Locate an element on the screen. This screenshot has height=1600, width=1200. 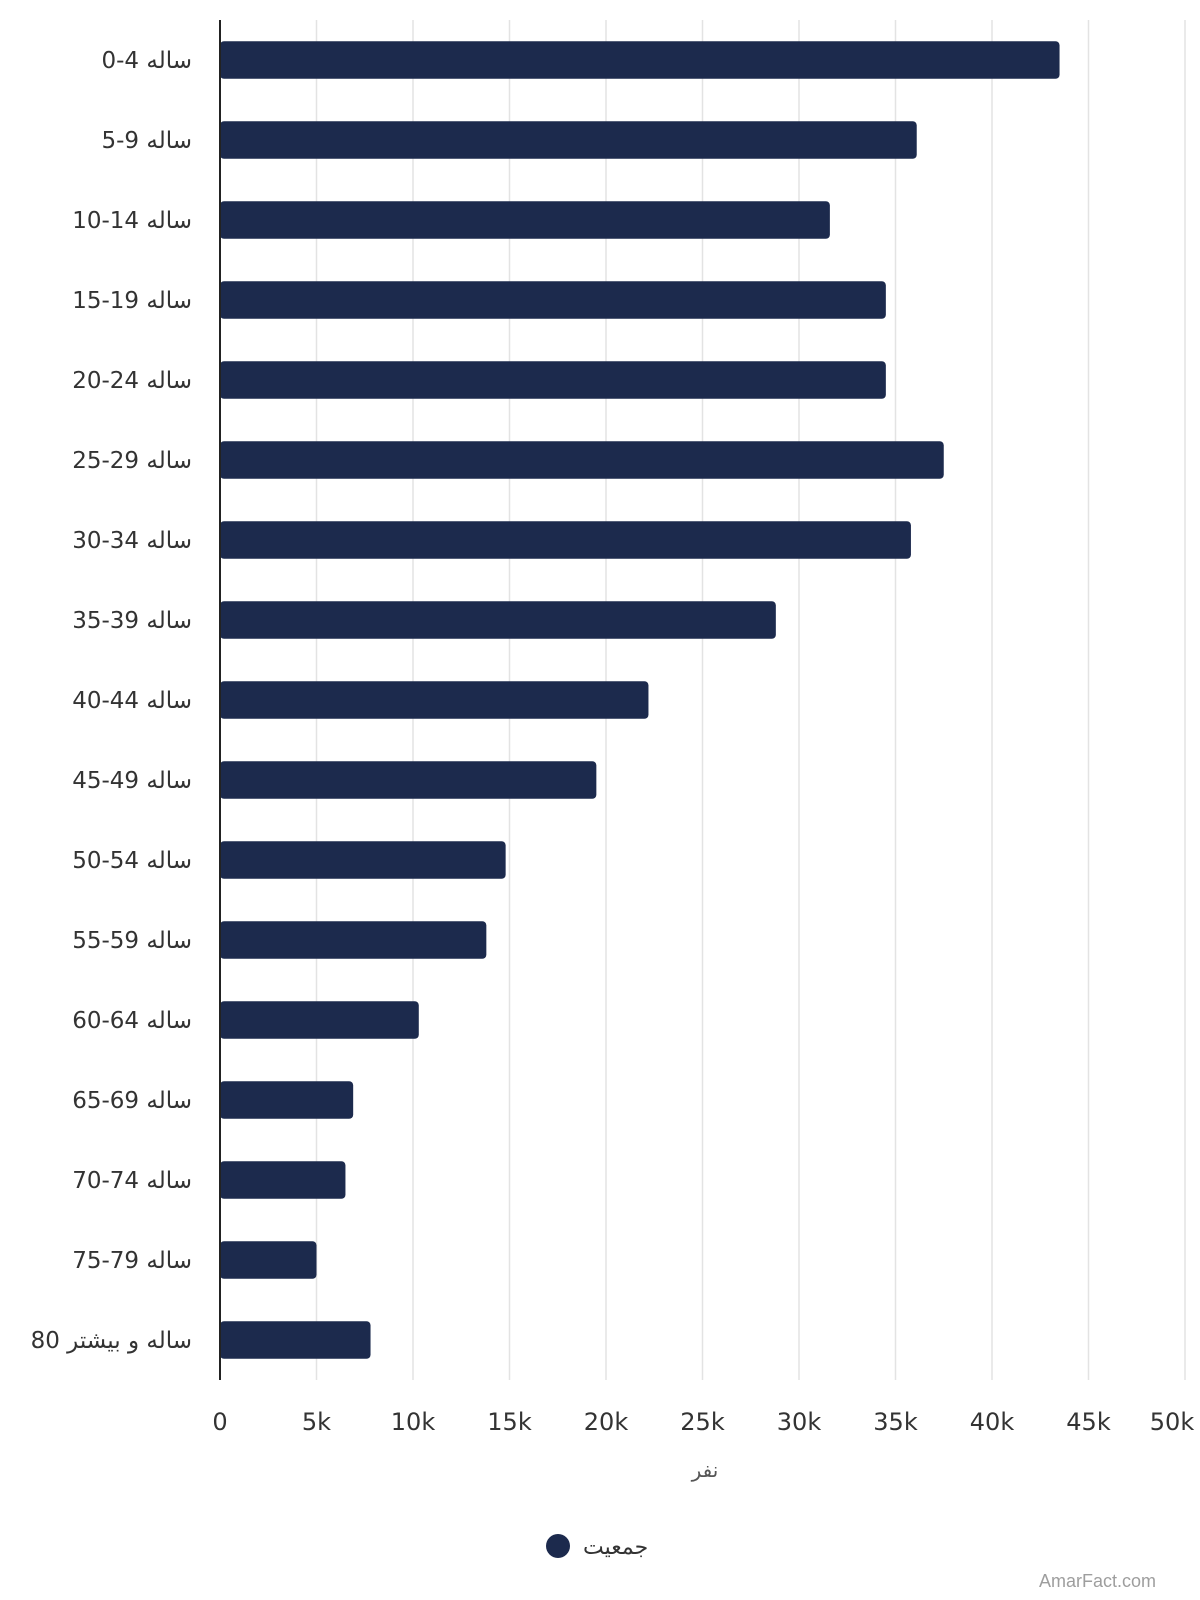
x-tick-label: 45k is located at coordinates (1088, 1422).